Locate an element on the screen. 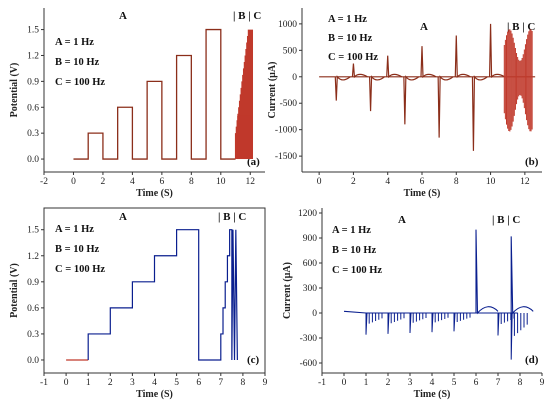 This screenshot has height=405, width=550. y-tick-label: -1500 is located at coordinates (286, 157).